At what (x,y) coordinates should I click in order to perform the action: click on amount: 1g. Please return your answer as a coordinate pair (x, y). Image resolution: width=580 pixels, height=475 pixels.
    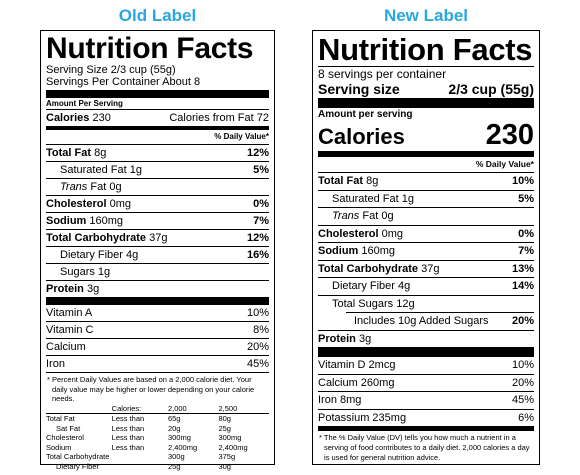
    Looking at the image, I should click on (407, 198).